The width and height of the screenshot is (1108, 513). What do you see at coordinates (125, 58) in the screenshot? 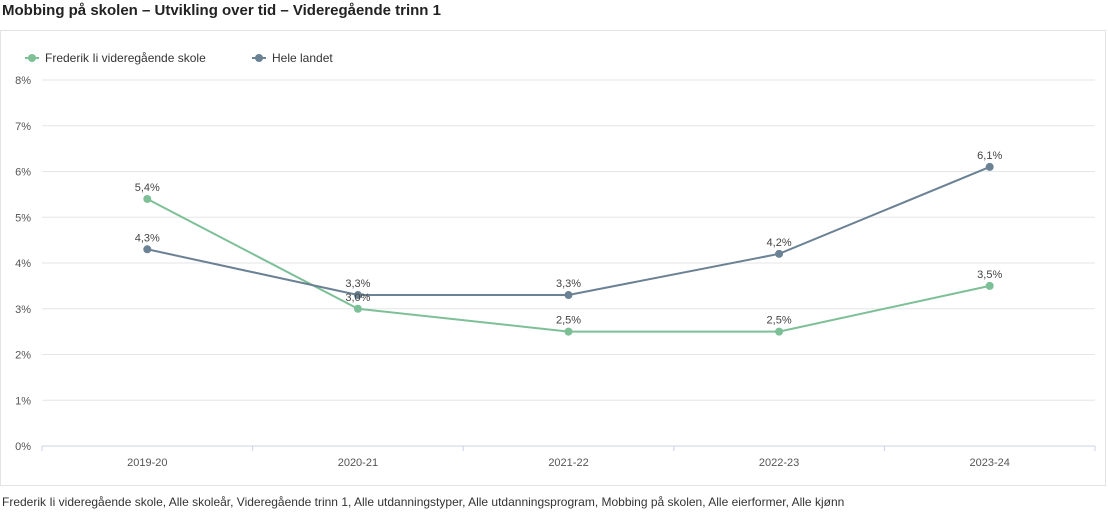
I see `legend-label: Frederik Ii videregående skole` at bounding box center [125, 58].